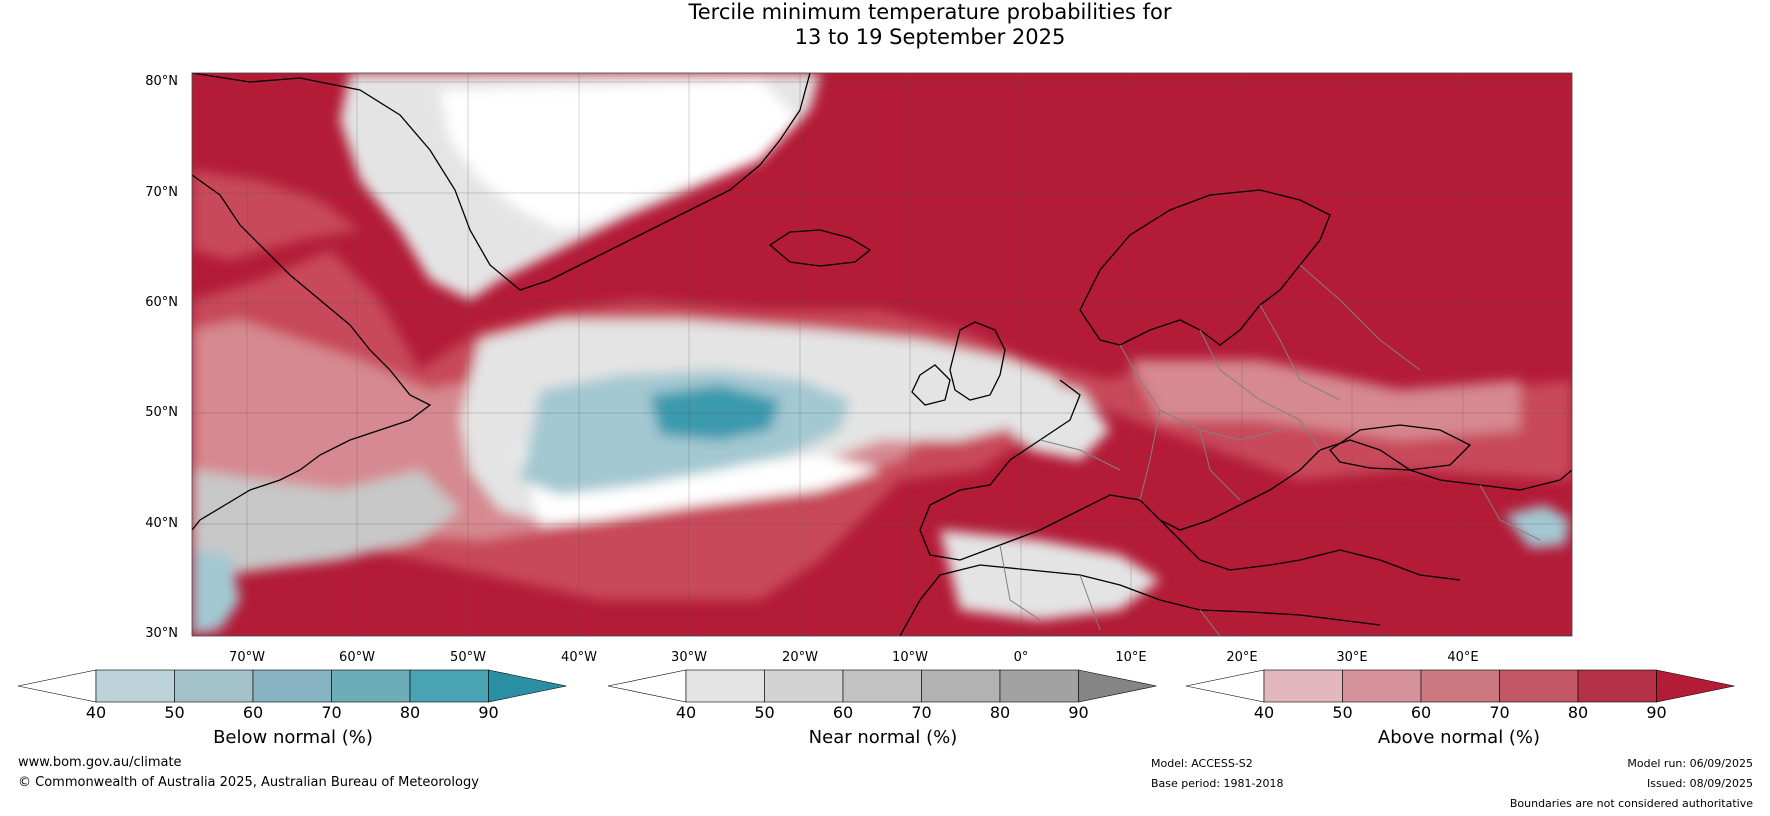 The height and width of the screenshot is (816, 1770). Describe the element at coordinates (1310, 550) in the screenshot. I see `mediterranean-coastline` at that location.